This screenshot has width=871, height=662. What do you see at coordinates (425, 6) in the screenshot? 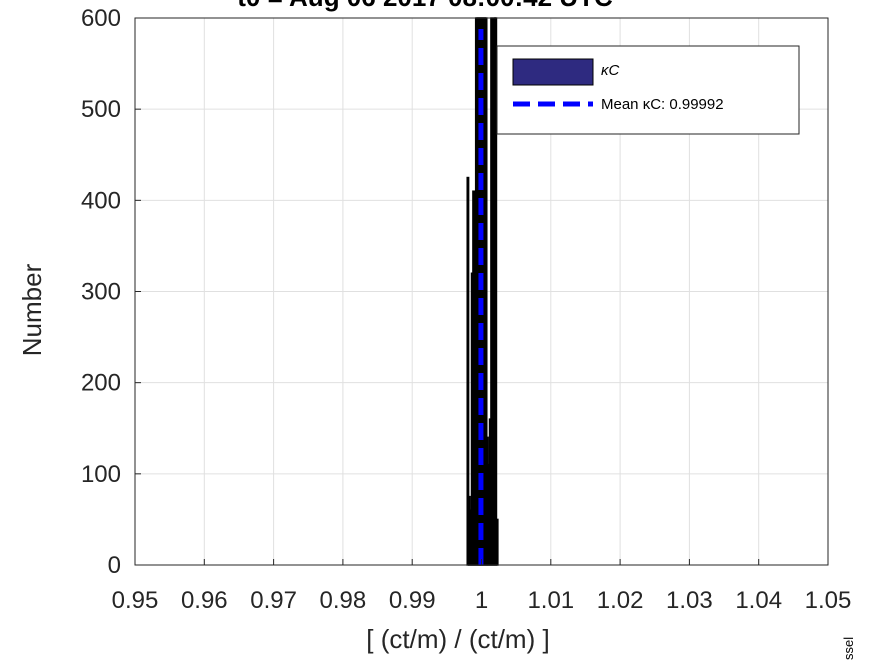
I see `chart-title: t0 = Aug 06 2017 08:00:42 UTC` at bounding box center [425, 6].